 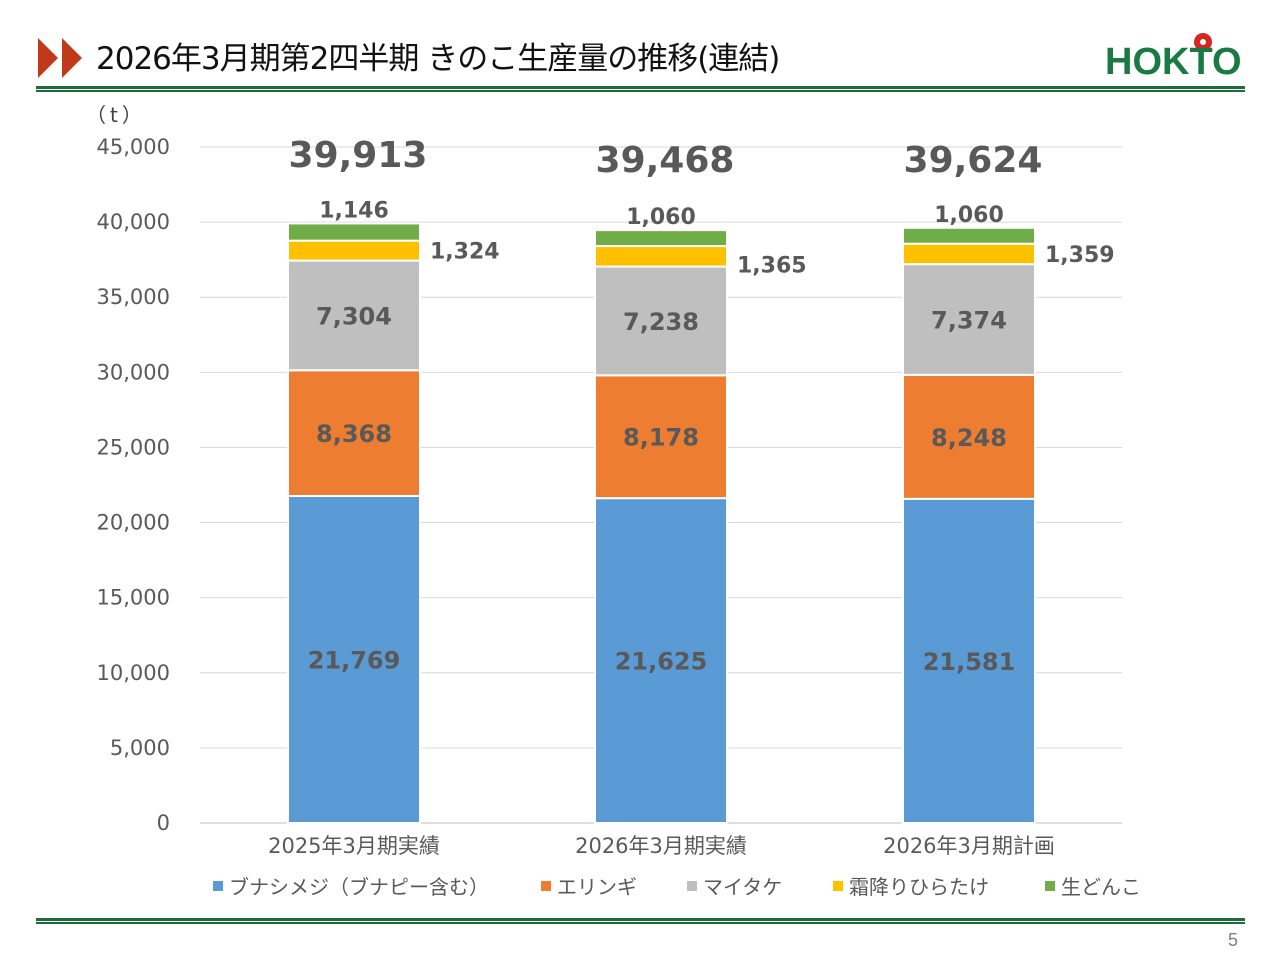 What do you see at coordinates (359, 887) in the screenshot?
I see `legend-label: ブナシメジ（ブナピー含む）` at bounding box center [359, 887].